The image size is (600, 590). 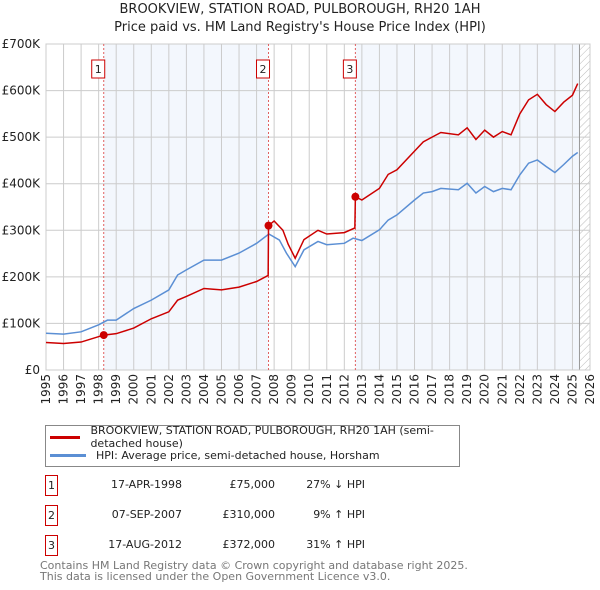 I want to click on x-tick-label: 2015, so click(x=397, y=389).